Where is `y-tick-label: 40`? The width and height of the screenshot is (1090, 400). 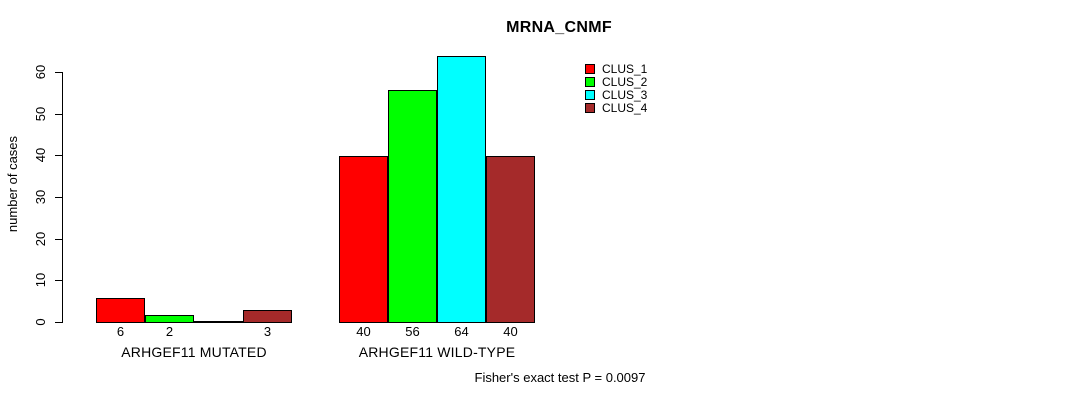
y-tick-label: 40 is located at coordinates (40, 155).